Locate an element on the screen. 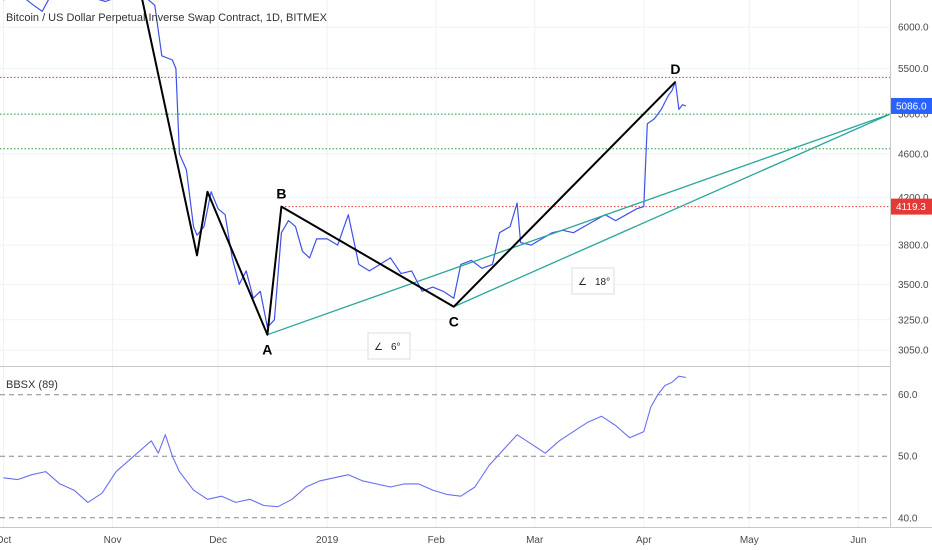 This screenshot has width=932, height=550. main-y-tick-label: 4600.0 is located at coordinates (913, 154).